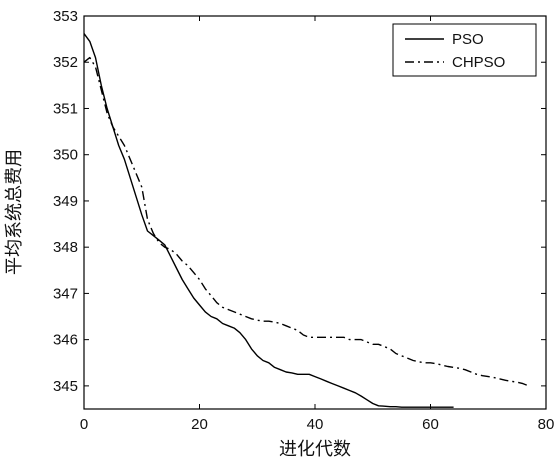 This screenshot has height=463, width=560. What do you see at coordinates (65, 155) in the screenshot?
I see `y-tick-label: 350` at bounding box center [65, 155].